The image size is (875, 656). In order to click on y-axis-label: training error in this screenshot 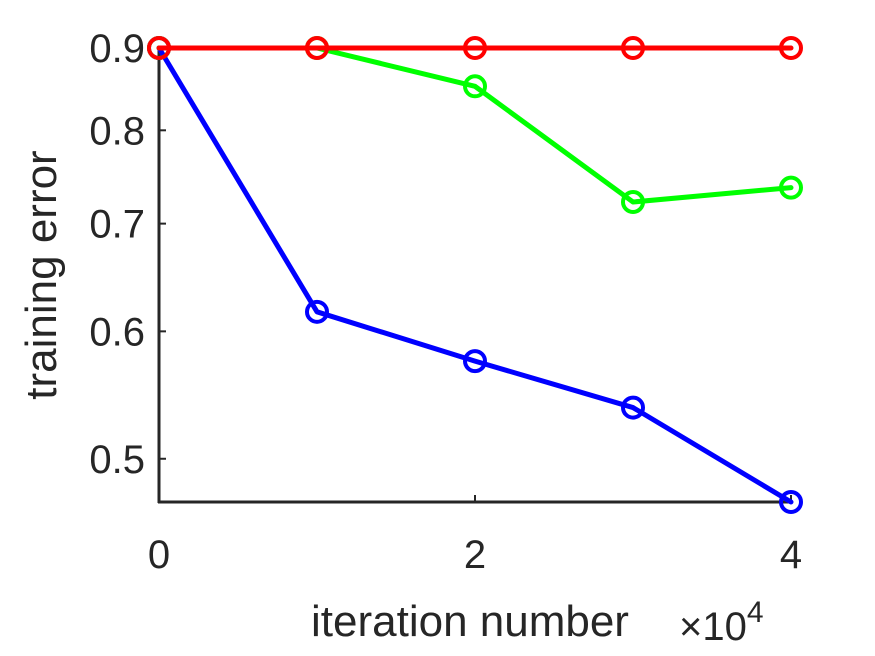, I will do `click(41, 274)`.